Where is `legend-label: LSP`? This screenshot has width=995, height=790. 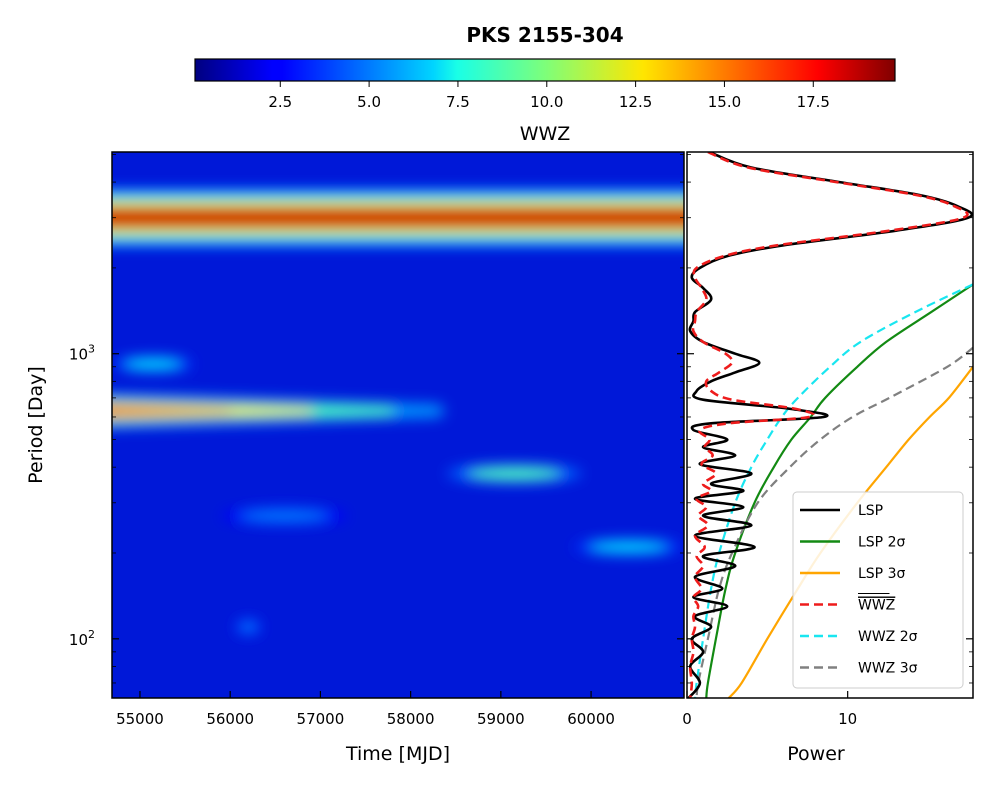 legend-label: LSP is located at coordinates (870, 511).